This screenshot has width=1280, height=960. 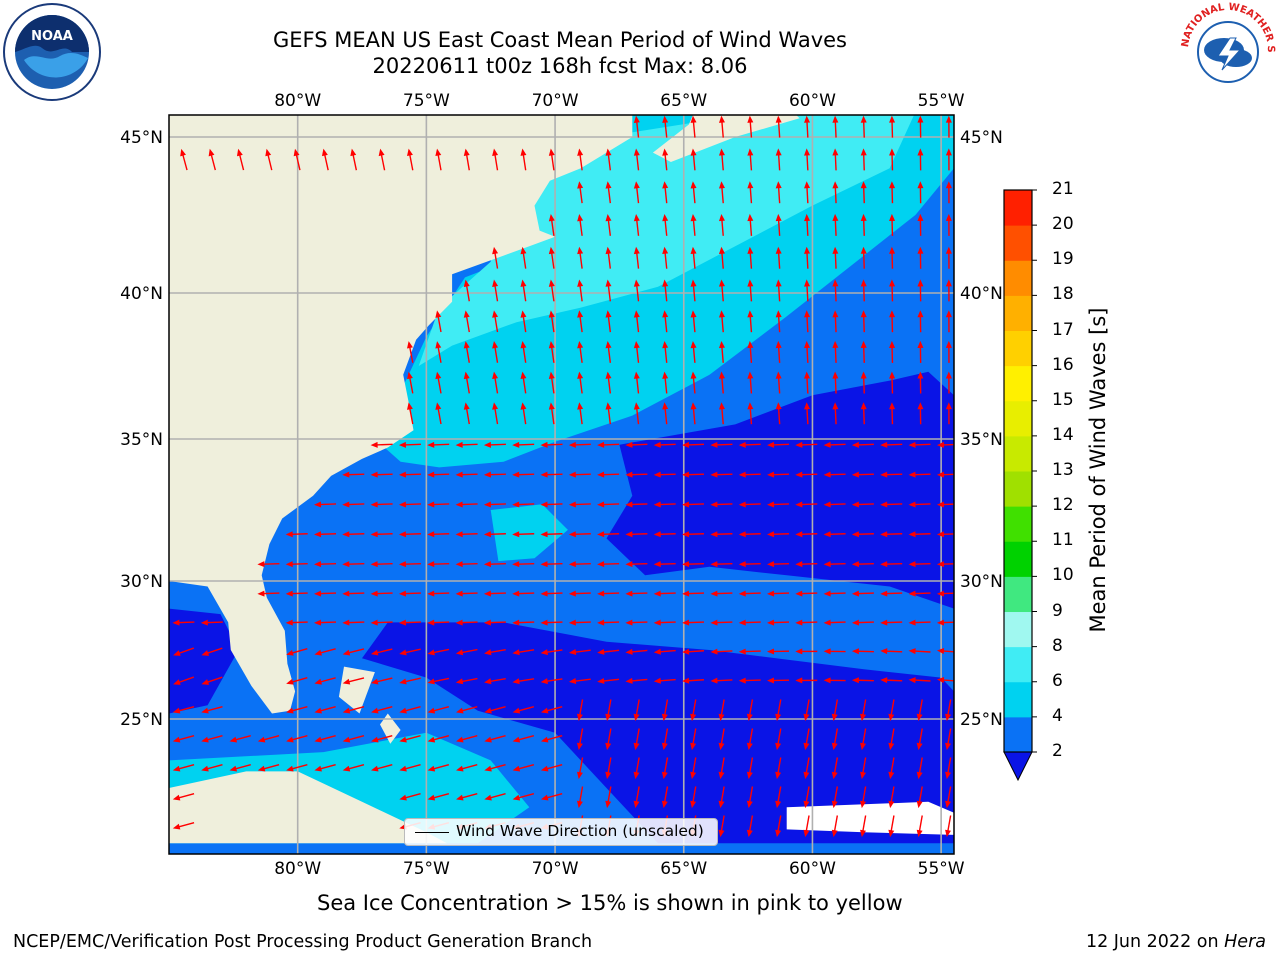 I want to click on colorbar-tick-label: 13, so click(x=1063, y=470).